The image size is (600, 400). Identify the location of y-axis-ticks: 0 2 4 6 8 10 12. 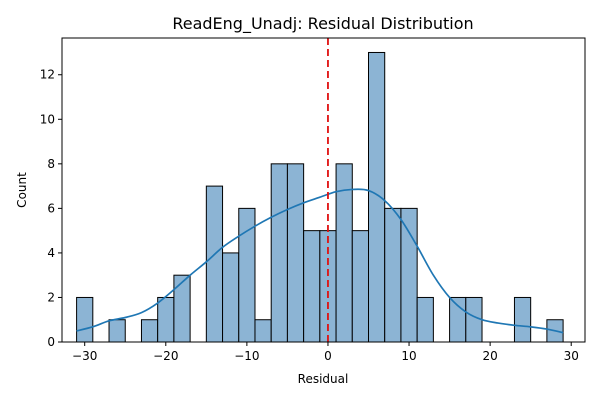
(51, 208).